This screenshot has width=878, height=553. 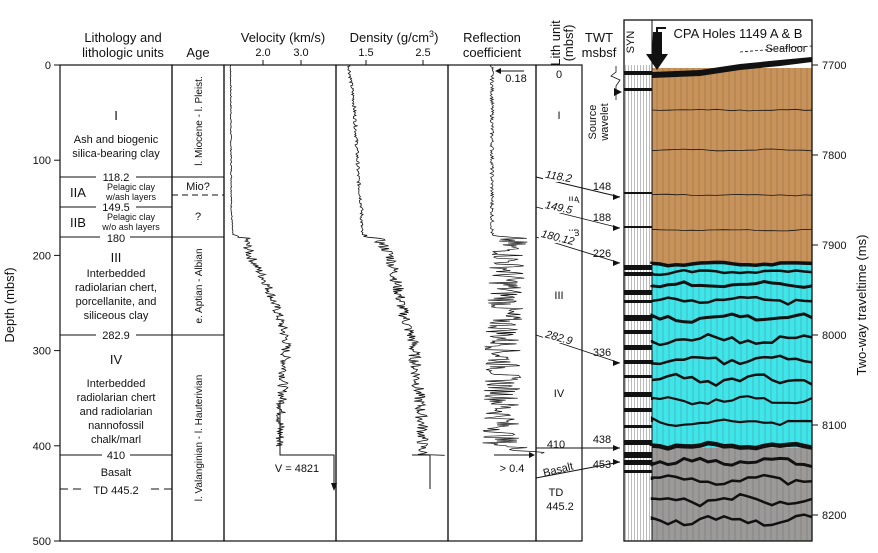 What do you see at coordinates (42, 256) in the screenshot?
I see `depth-tick-label: 200` at bounding box center [42, 256].